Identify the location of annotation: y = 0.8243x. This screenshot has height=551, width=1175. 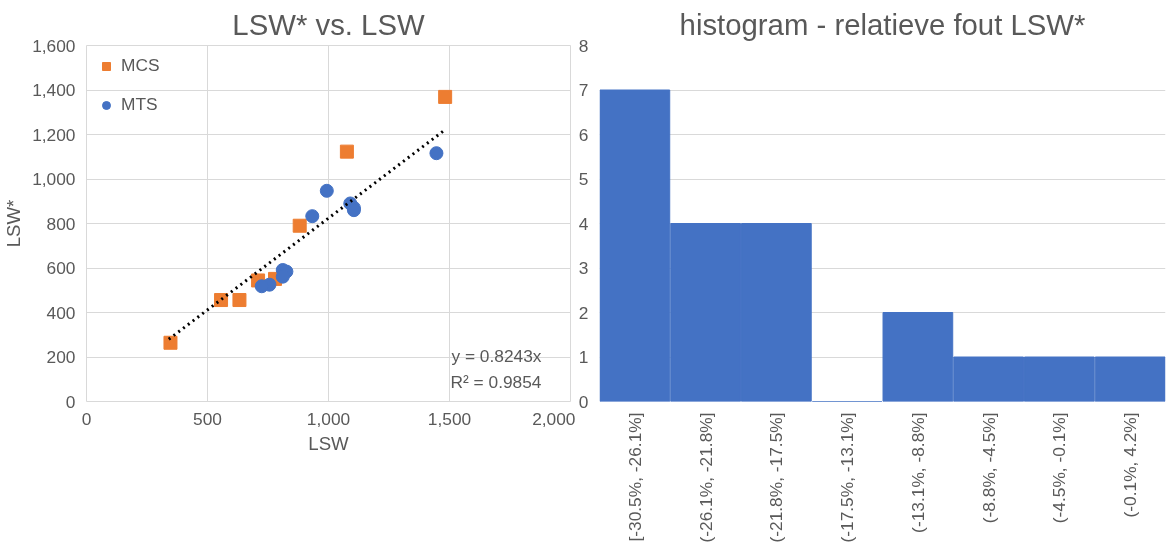
(496, 355).